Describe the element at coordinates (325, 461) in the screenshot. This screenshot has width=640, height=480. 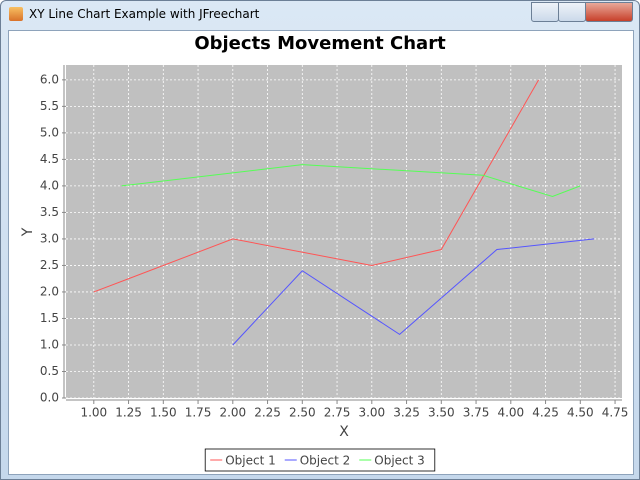
I see `legend-label: Object 2` at that location.